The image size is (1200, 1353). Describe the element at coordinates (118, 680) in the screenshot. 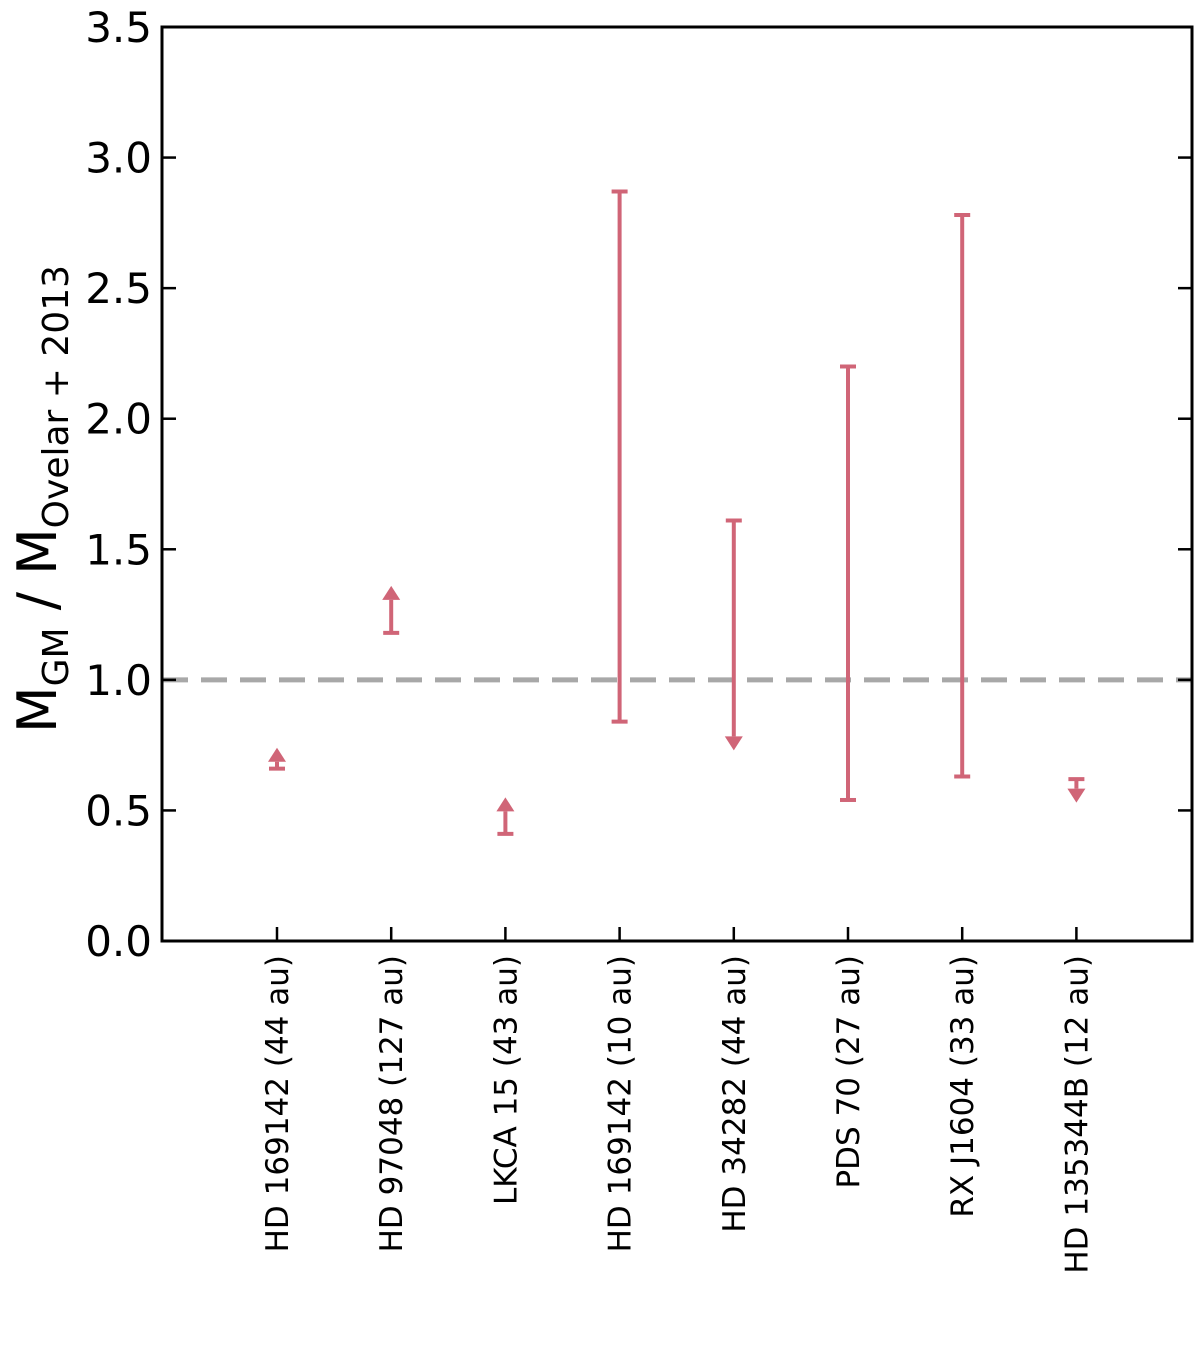

I see `y-tick-label: 1.0` at that location.